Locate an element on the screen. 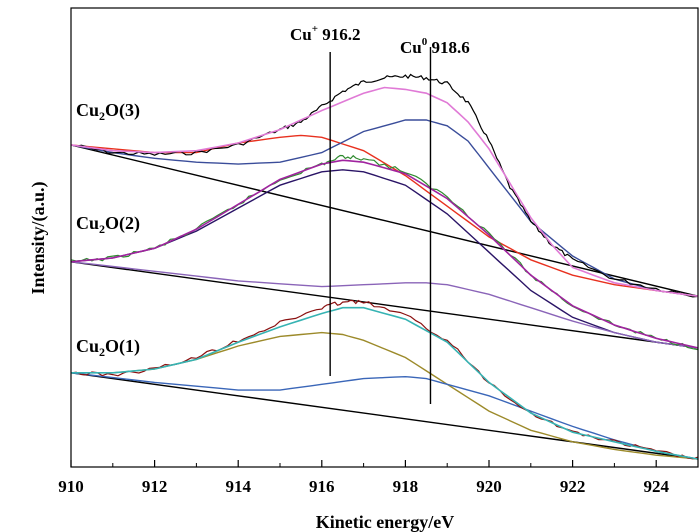  sample-label: Cu2O(1) is located at coordinates (108, 347).